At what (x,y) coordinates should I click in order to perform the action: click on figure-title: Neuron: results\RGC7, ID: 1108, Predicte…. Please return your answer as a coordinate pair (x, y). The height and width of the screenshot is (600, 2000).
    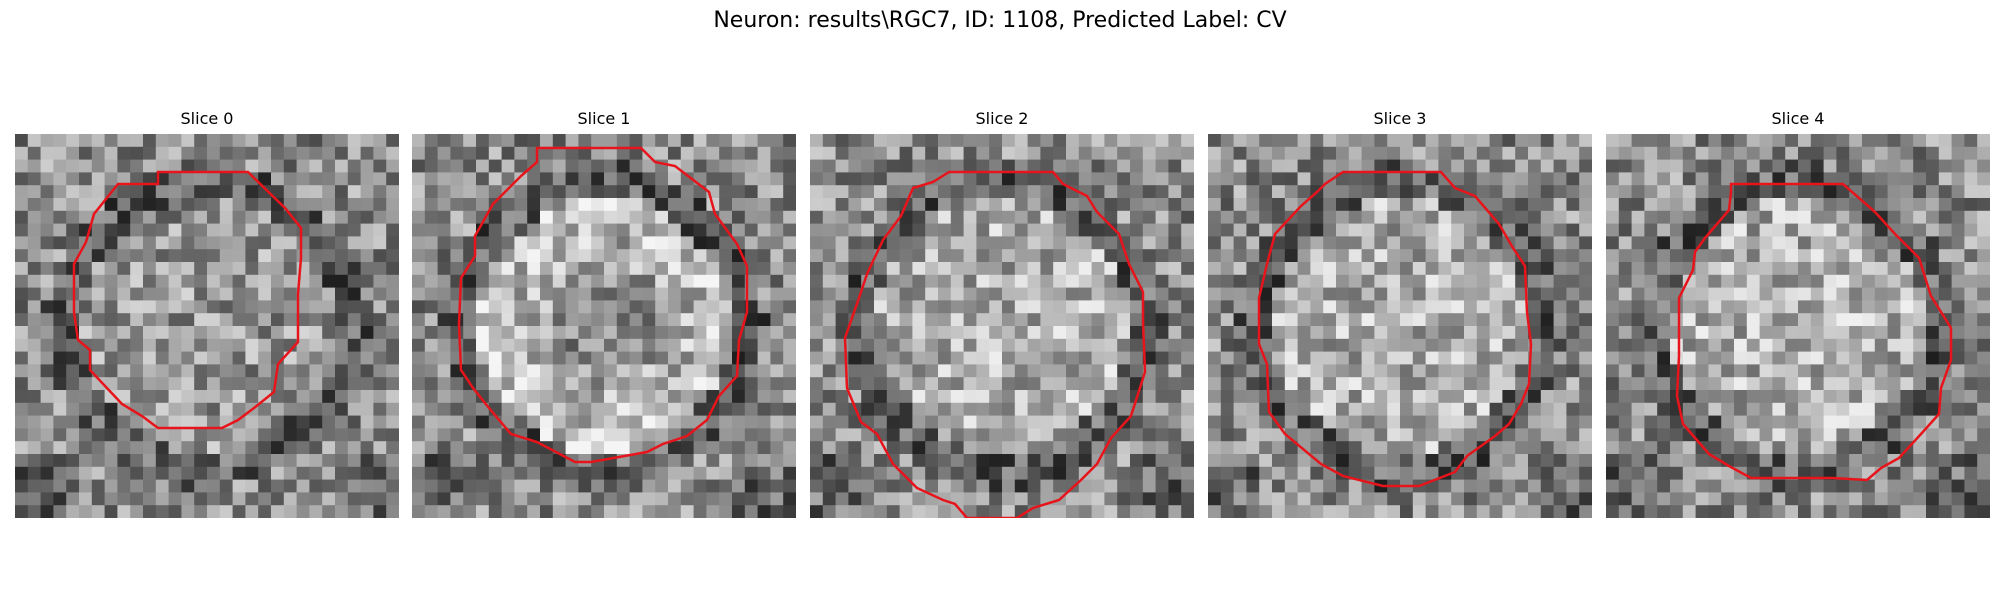
    Looking at the image, I should click on (1000, 20).